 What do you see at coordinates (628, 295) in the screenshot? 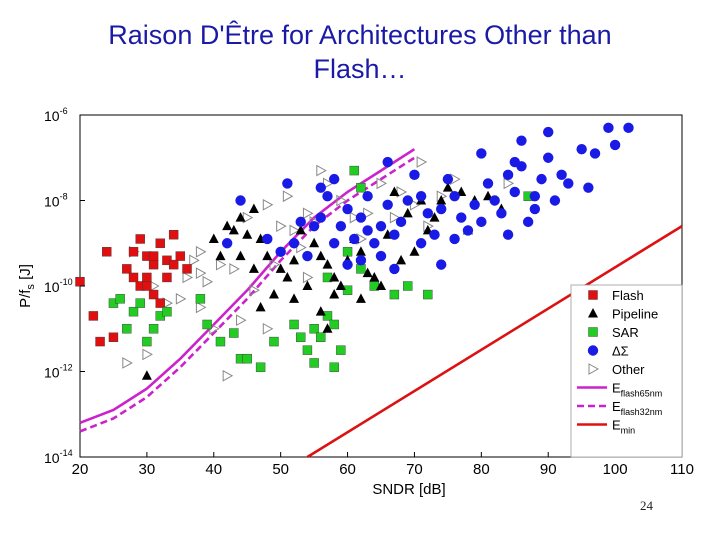
I see `legend-label: Flash` at bounding box center [628, 295].